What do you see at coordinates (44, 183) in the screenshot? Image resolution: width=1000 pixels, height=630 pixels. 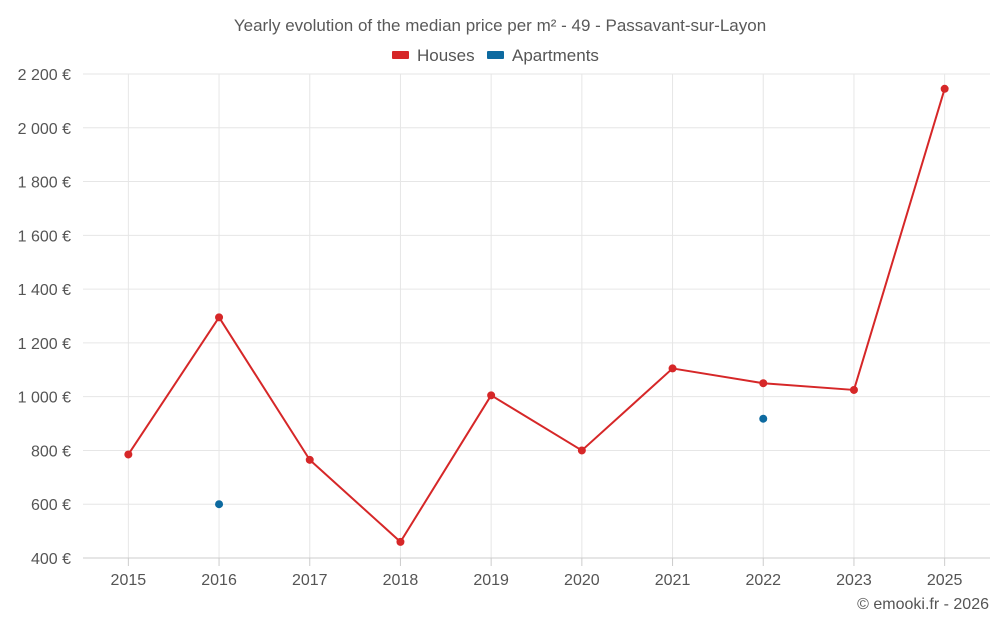 I see `y-tick-label: 1 800 €` at bounding box center [44, 183].